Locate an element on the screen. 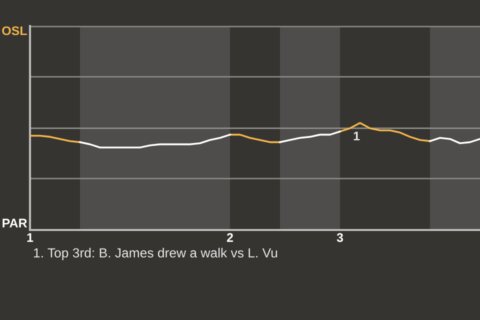  text: OSL is located at coordinates (14, 31).